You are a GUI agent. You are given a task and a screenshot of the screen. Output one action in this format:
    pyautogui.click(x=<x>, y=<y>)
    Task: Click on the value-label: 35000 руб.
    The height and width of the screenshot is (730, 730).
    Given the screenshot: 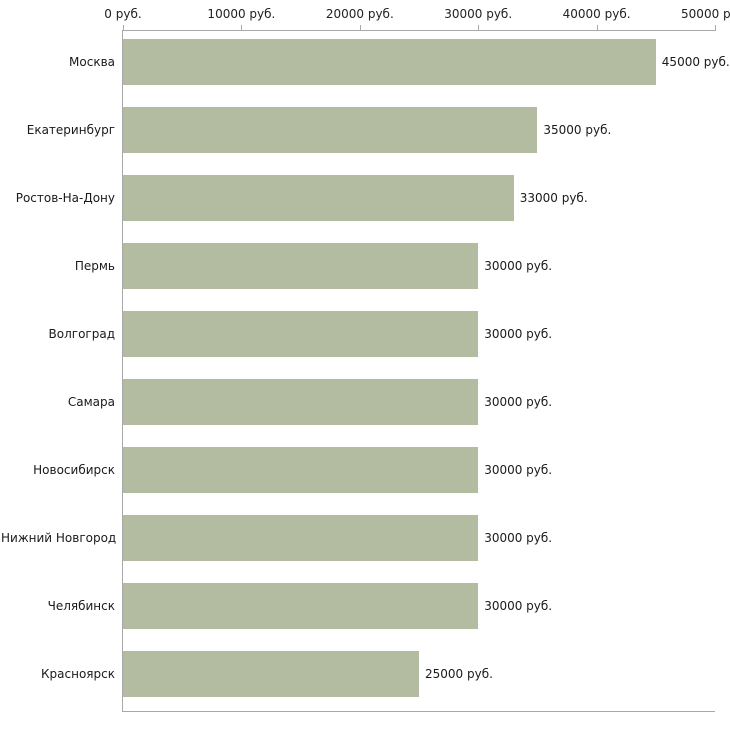 What is the action you would take?
    pyautogui.click(x=577, y=130)
    